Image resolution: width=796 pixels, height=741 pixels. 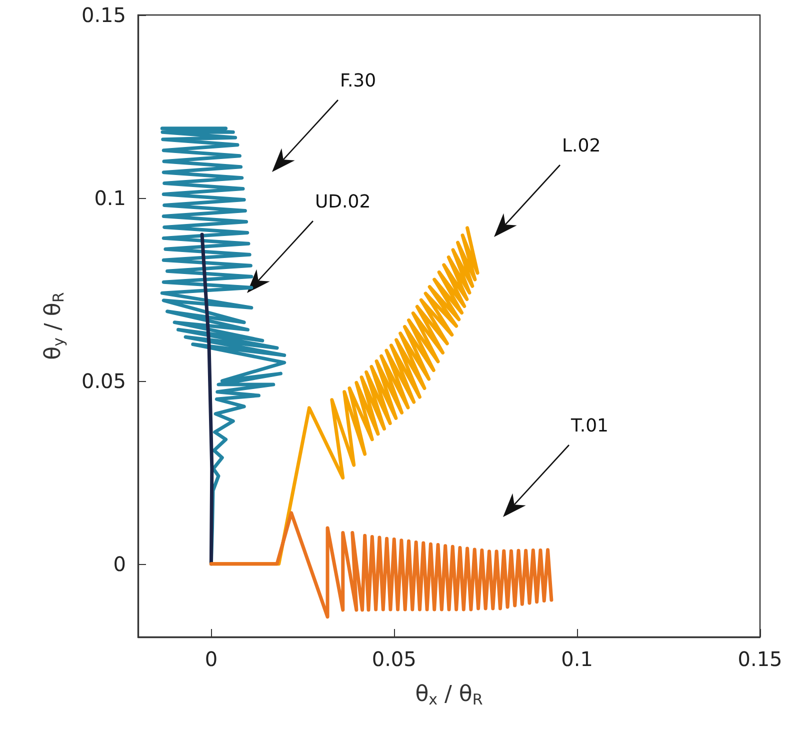 What do you see at coordinates (103, 380) in the screenshot?
I see `y-tick-label: 0.05` at bounding box center [103, 380].